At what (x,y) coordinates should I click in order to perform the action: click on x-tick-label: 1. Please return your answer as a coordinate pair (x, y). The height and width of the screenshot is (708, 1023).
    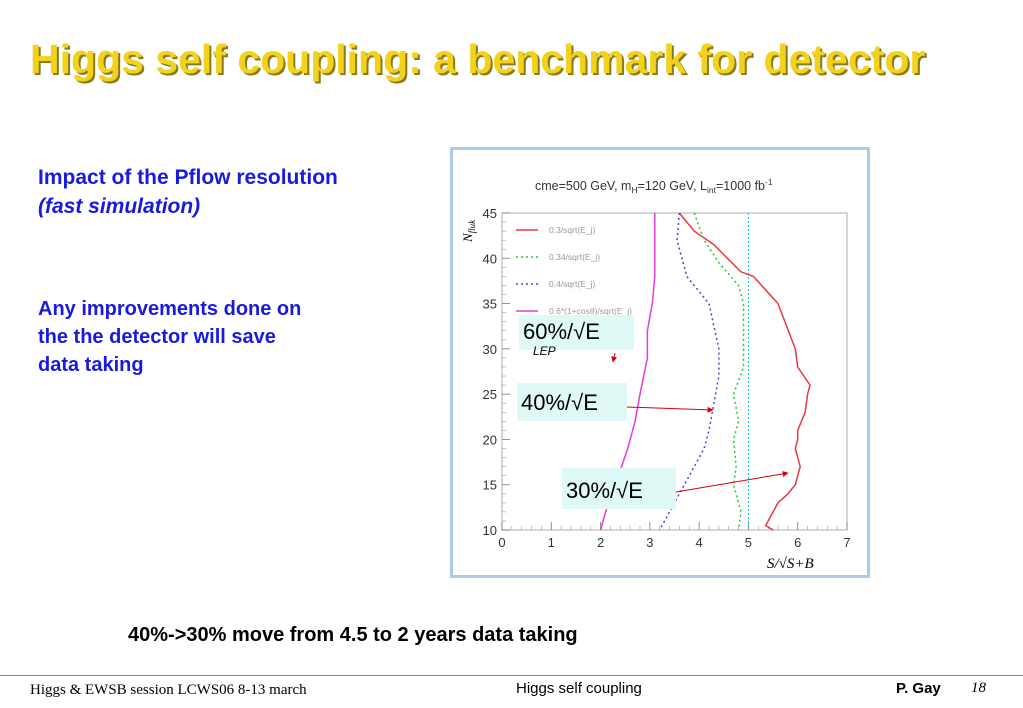
    Looking at the image, I should click on (551, 542).